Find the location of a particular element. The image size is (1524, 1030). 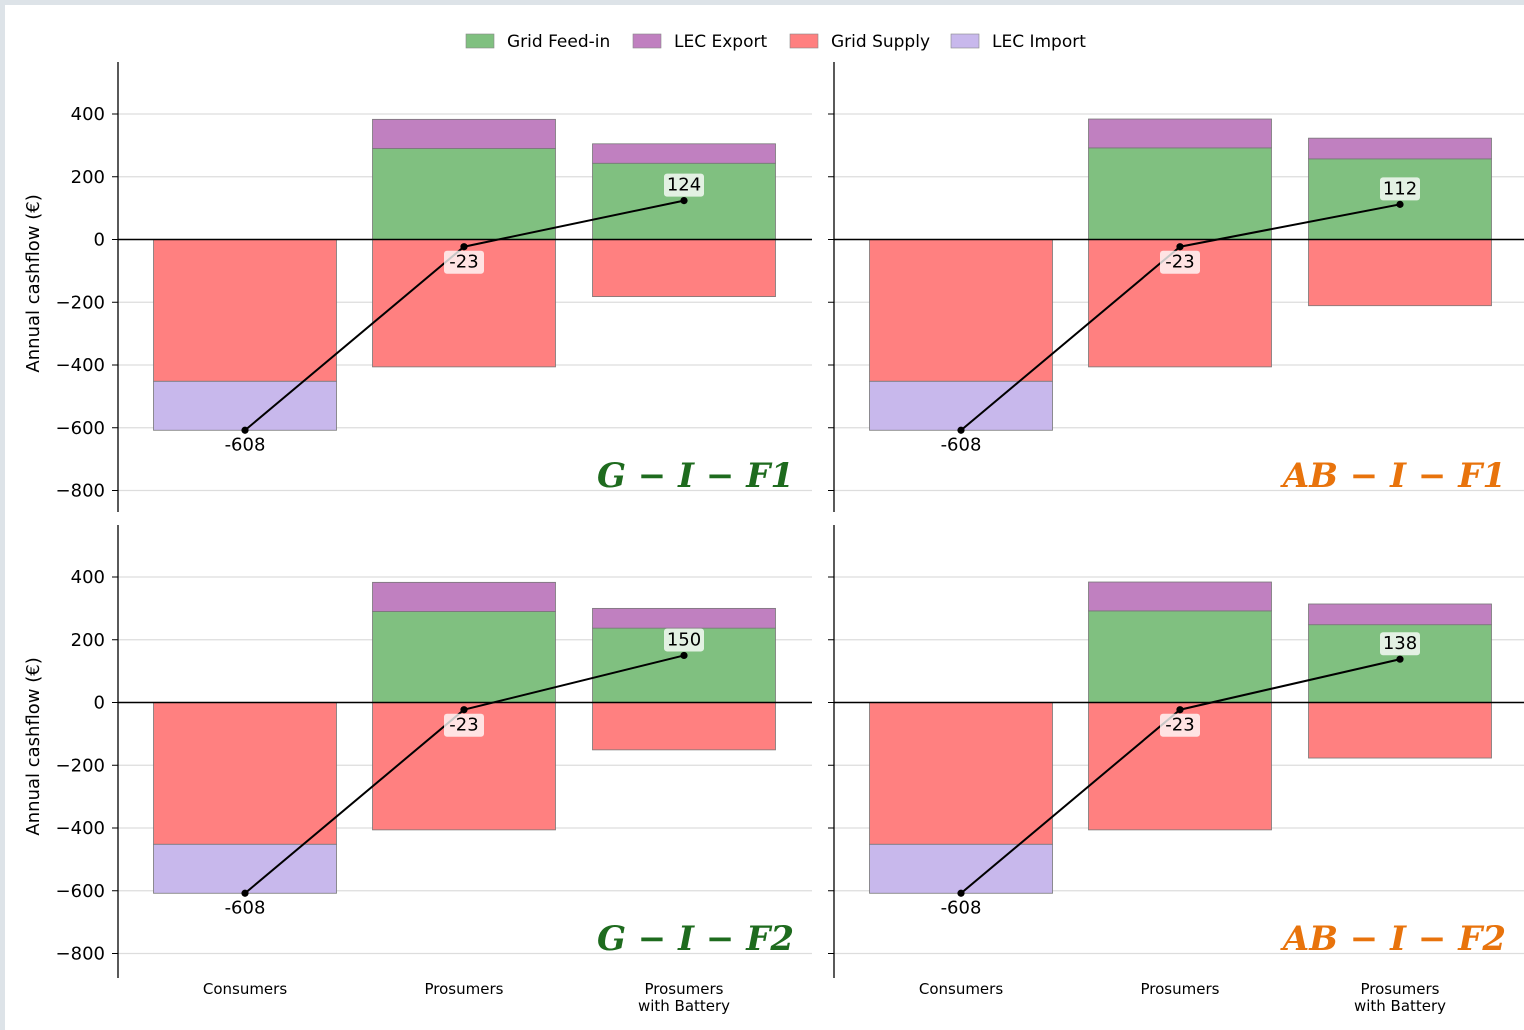

net-value-label: 124 is located at coordinates (684, 185).